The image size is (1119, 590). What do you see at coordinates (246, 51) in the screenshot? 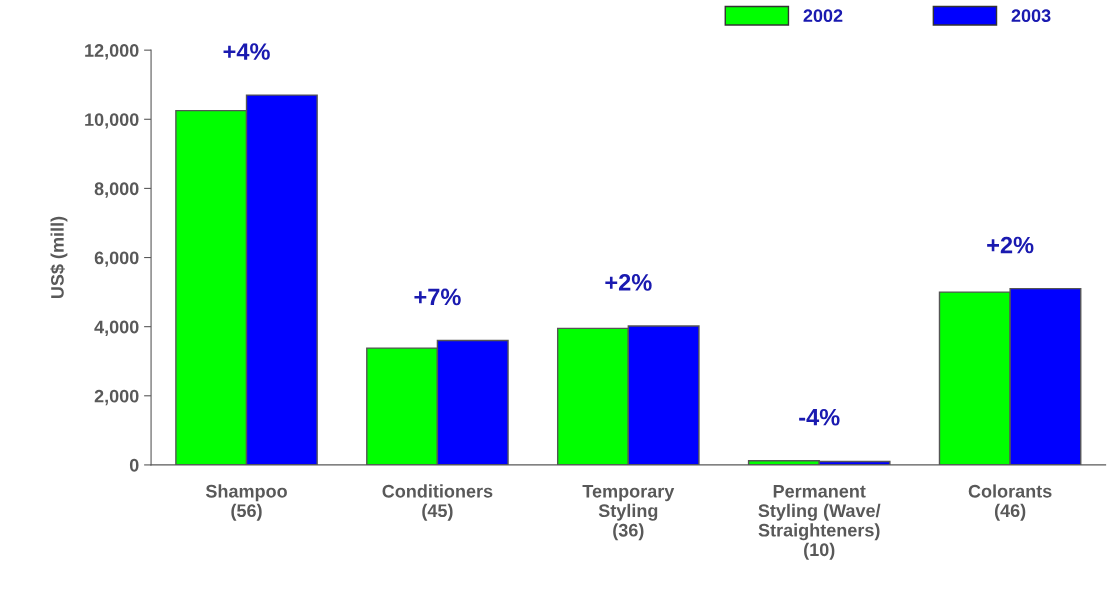
I see `annotation: +4%` at bounding box center [246, 51].